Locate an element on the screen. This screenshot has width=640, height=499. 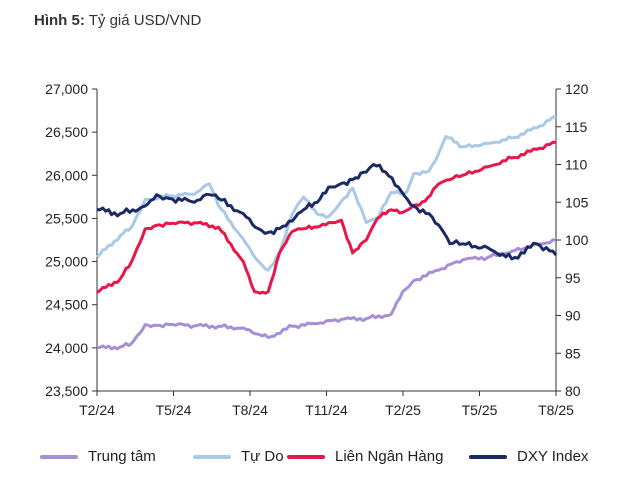
x-tick-label: T5/24 is located at coordinates (174, 410).